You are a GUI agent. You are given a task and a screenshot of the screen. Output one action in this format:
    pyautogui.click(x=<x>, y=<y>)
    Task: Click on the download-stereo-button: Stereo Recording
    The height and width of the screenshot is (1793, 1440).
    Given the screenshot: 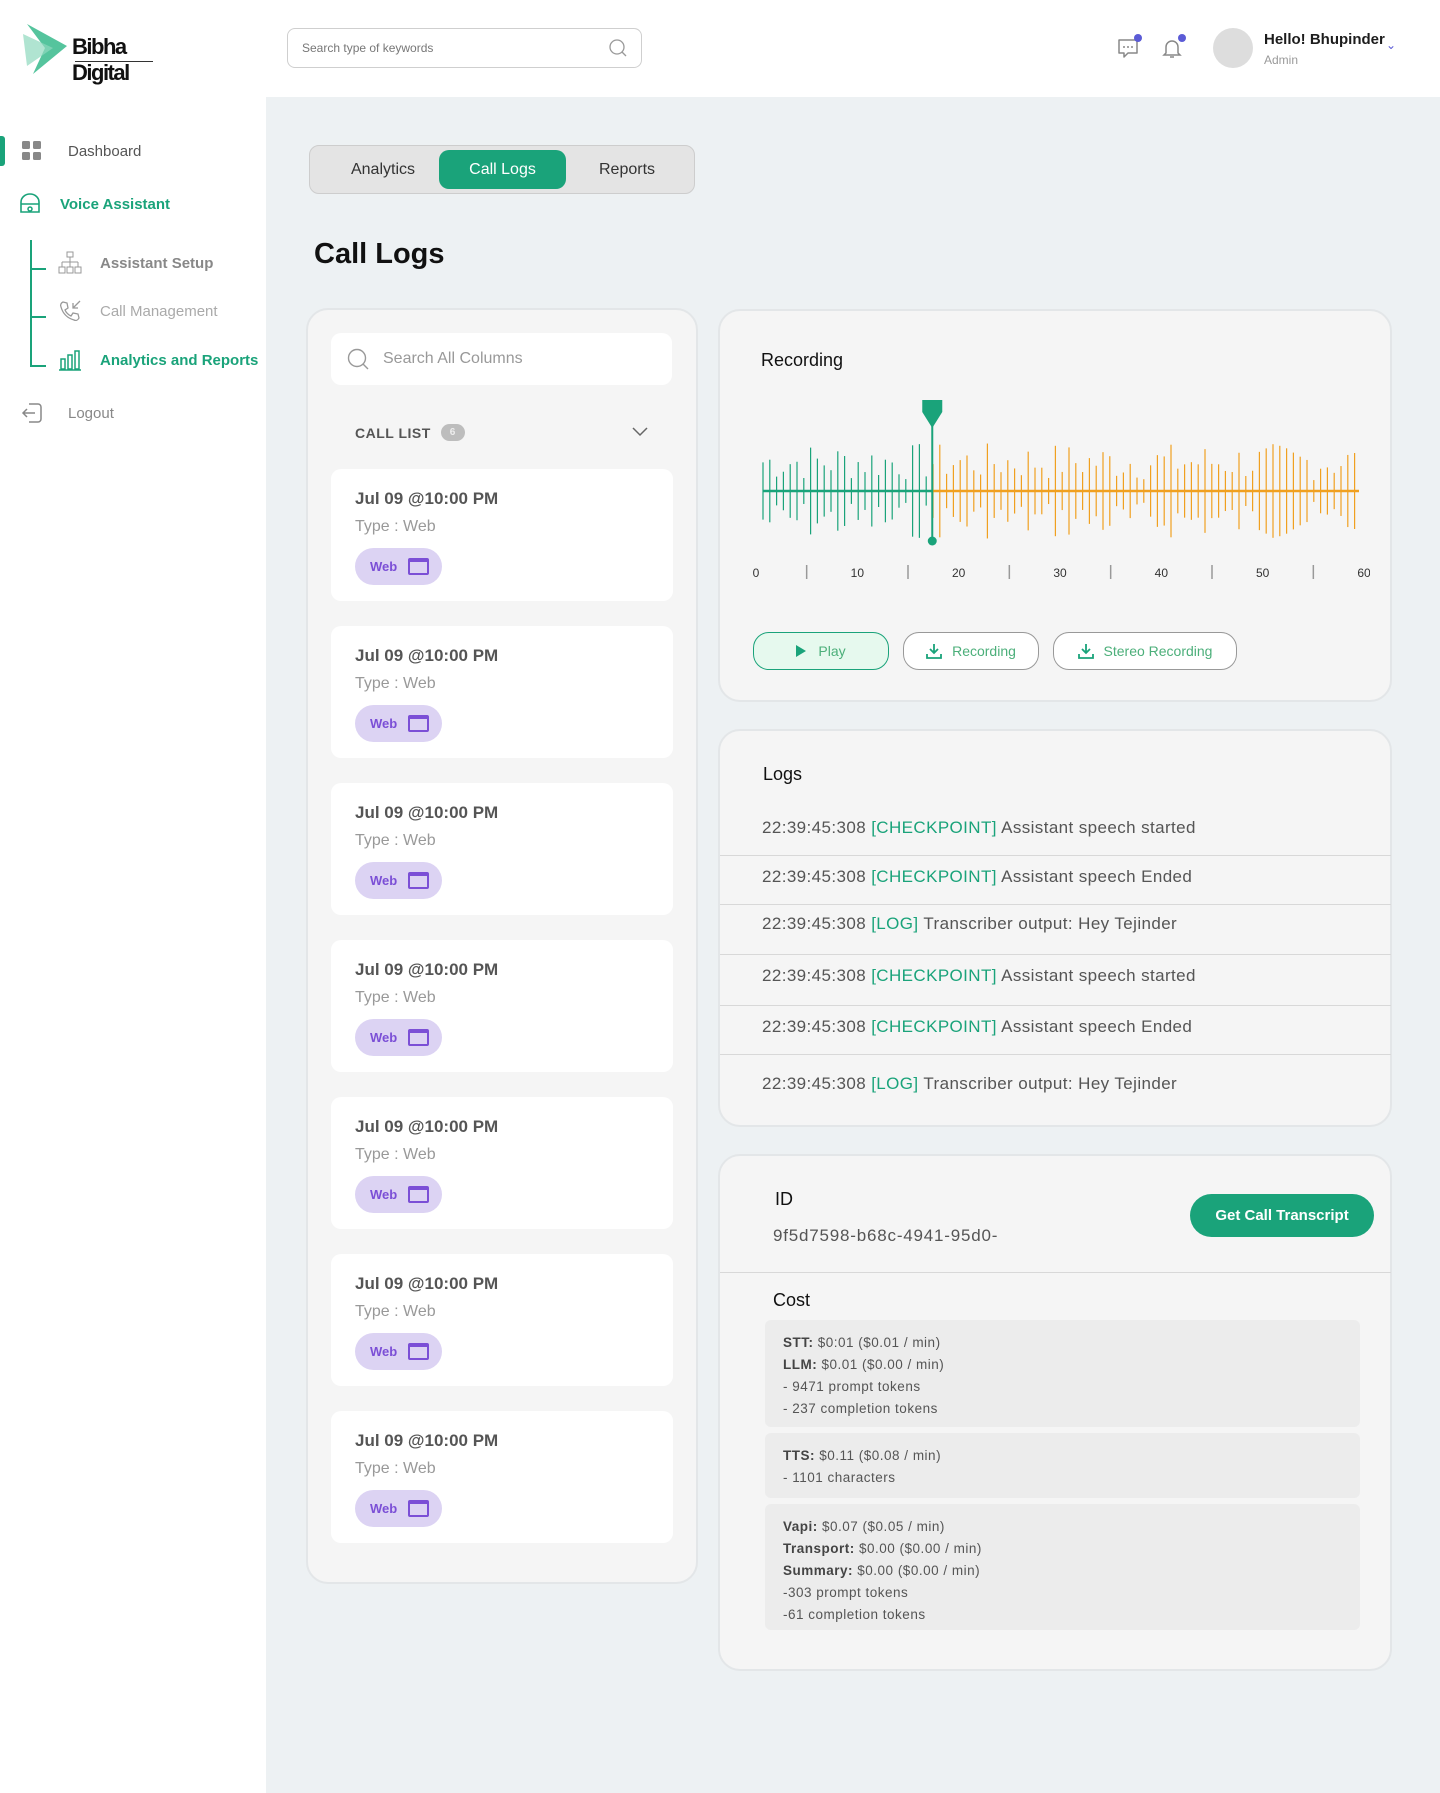 What is the action you would take?
    pyautogui.click(x=1145, y=651)
    